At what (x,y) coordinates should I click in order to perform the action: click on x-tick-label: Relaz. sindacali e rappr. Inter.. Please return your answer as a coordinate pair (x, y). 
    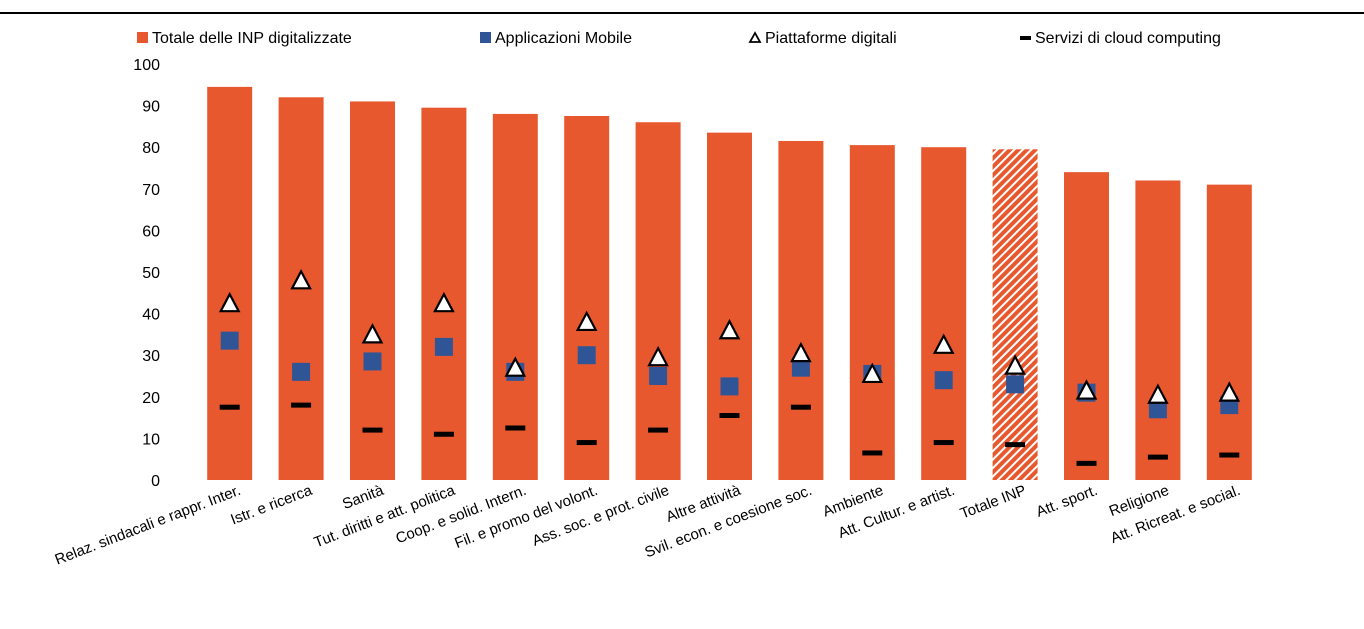
    Looking at the image, I should click on (148, 525).